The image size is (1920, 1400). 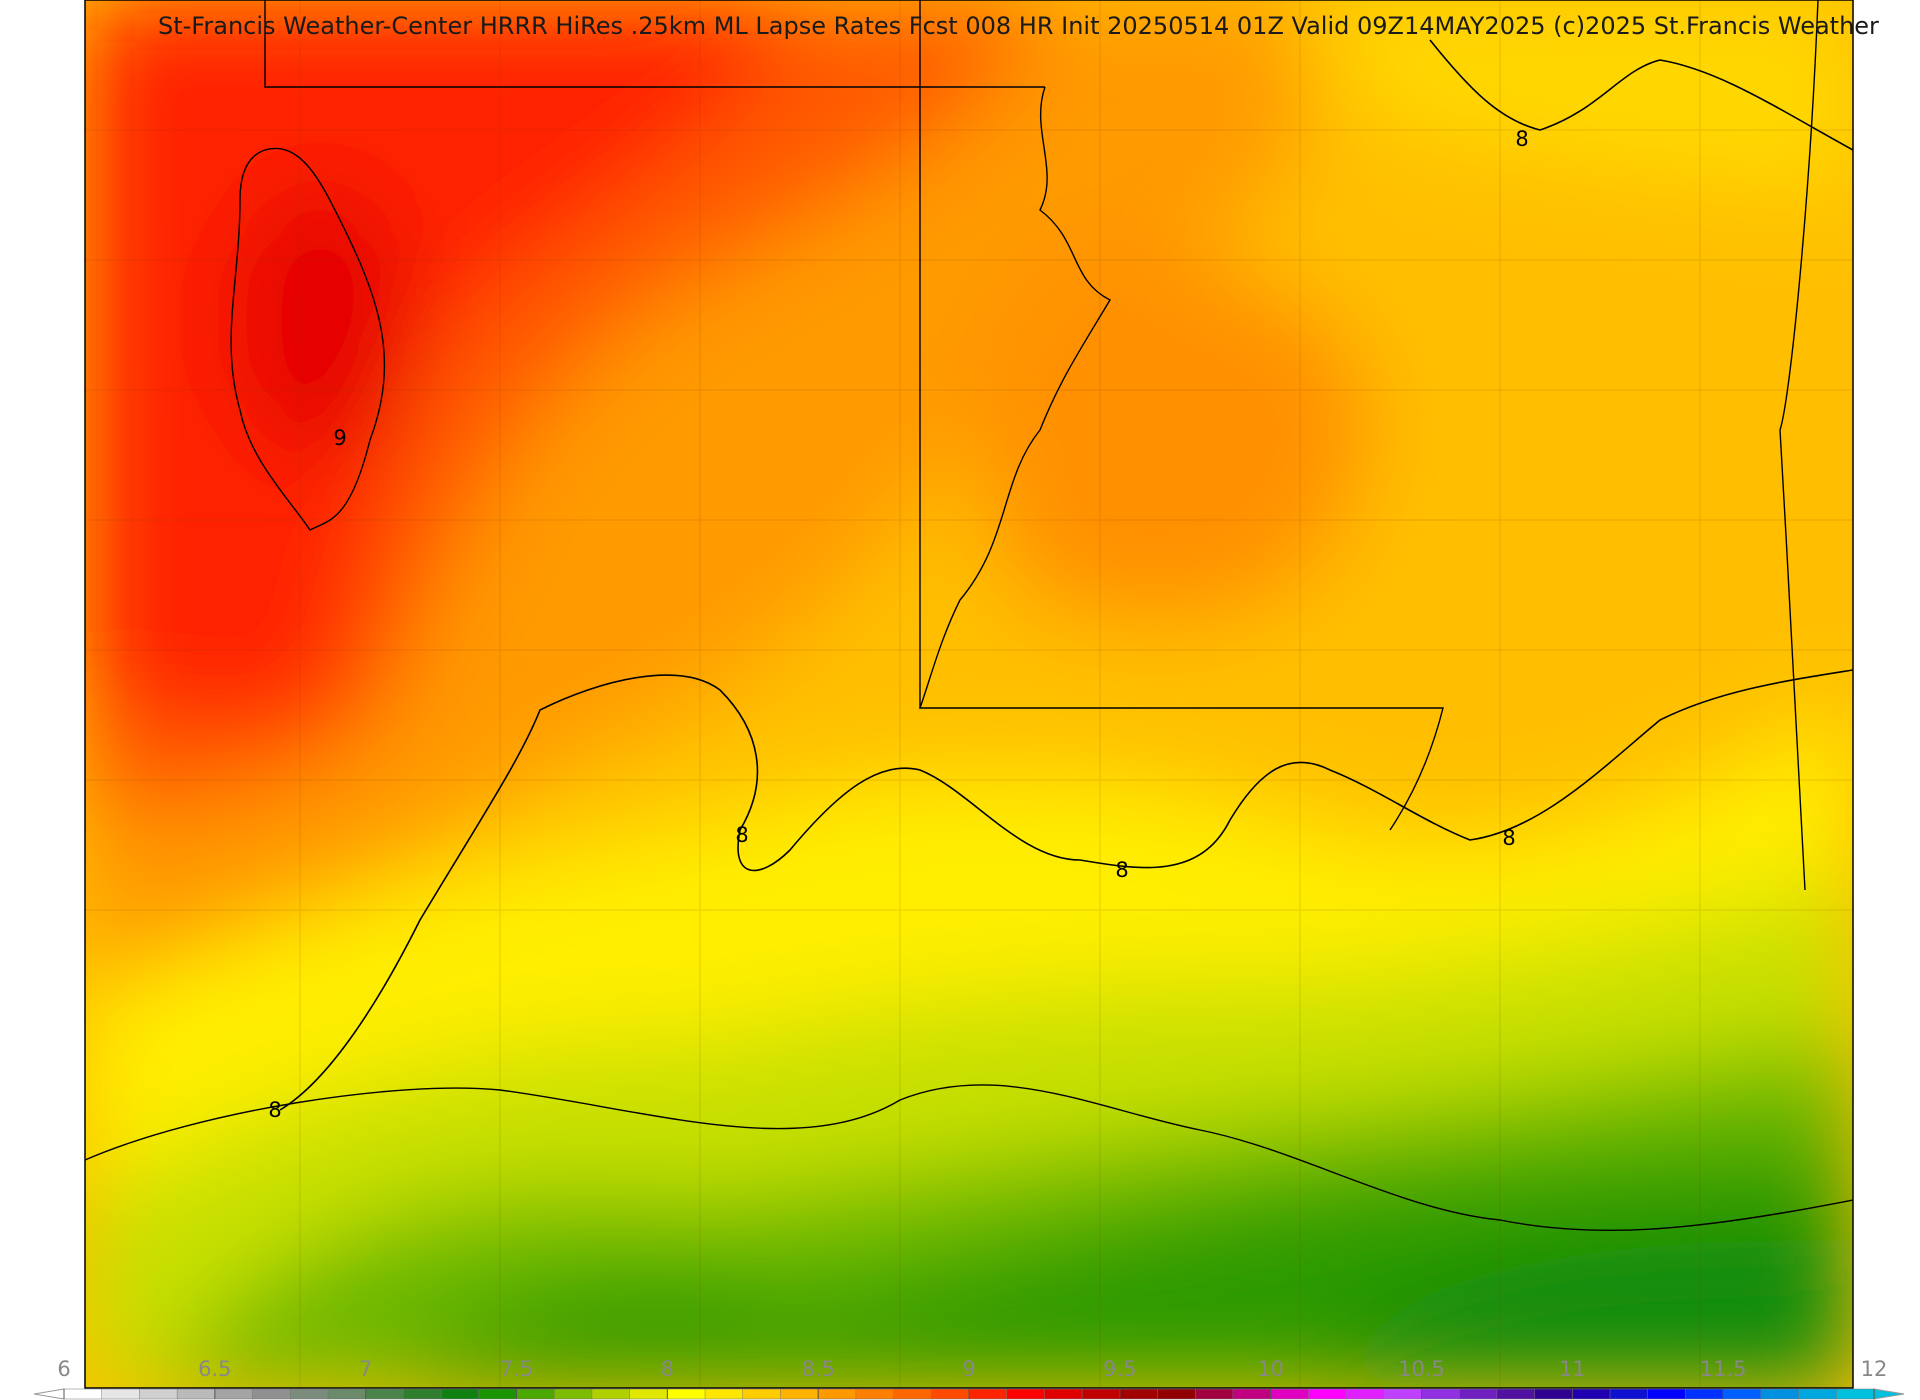 I want to click on colorbar: 6 6.5 7 7.5 8 8.5 9 9.5 10 10.5 11 11.5 12, so click(x=969, y=1378).